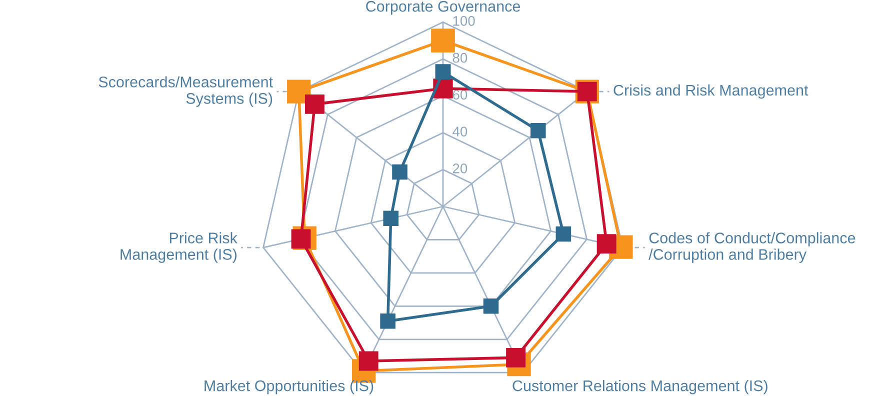 Image resolution: width=886 pixels, height=413 pixels. Describe the element at coordinates (711, 91) in the screenshot. I see `spoke-label: Crisis and Risk Management` at that location.